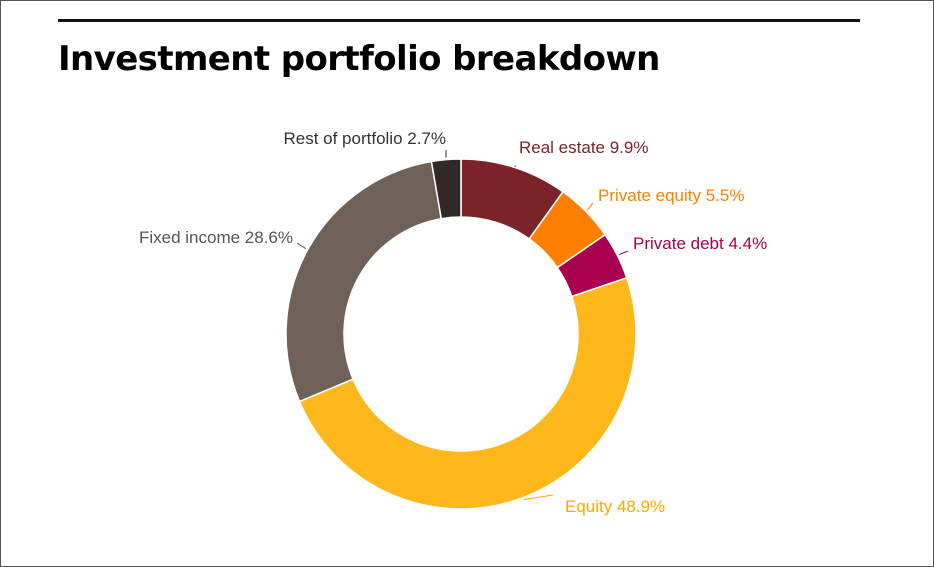  I want to click on slice-rest-of-portfolio, so click(446, 189).